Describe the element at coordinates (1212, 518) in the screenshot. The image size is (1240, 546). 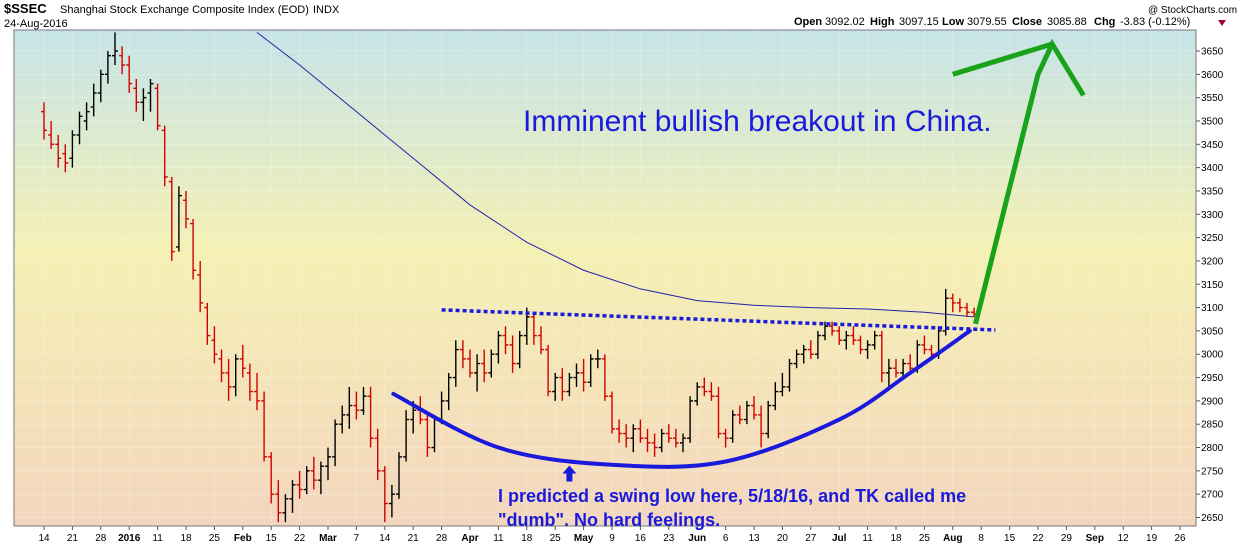
I see `y-tick-label: 2650` at that location.